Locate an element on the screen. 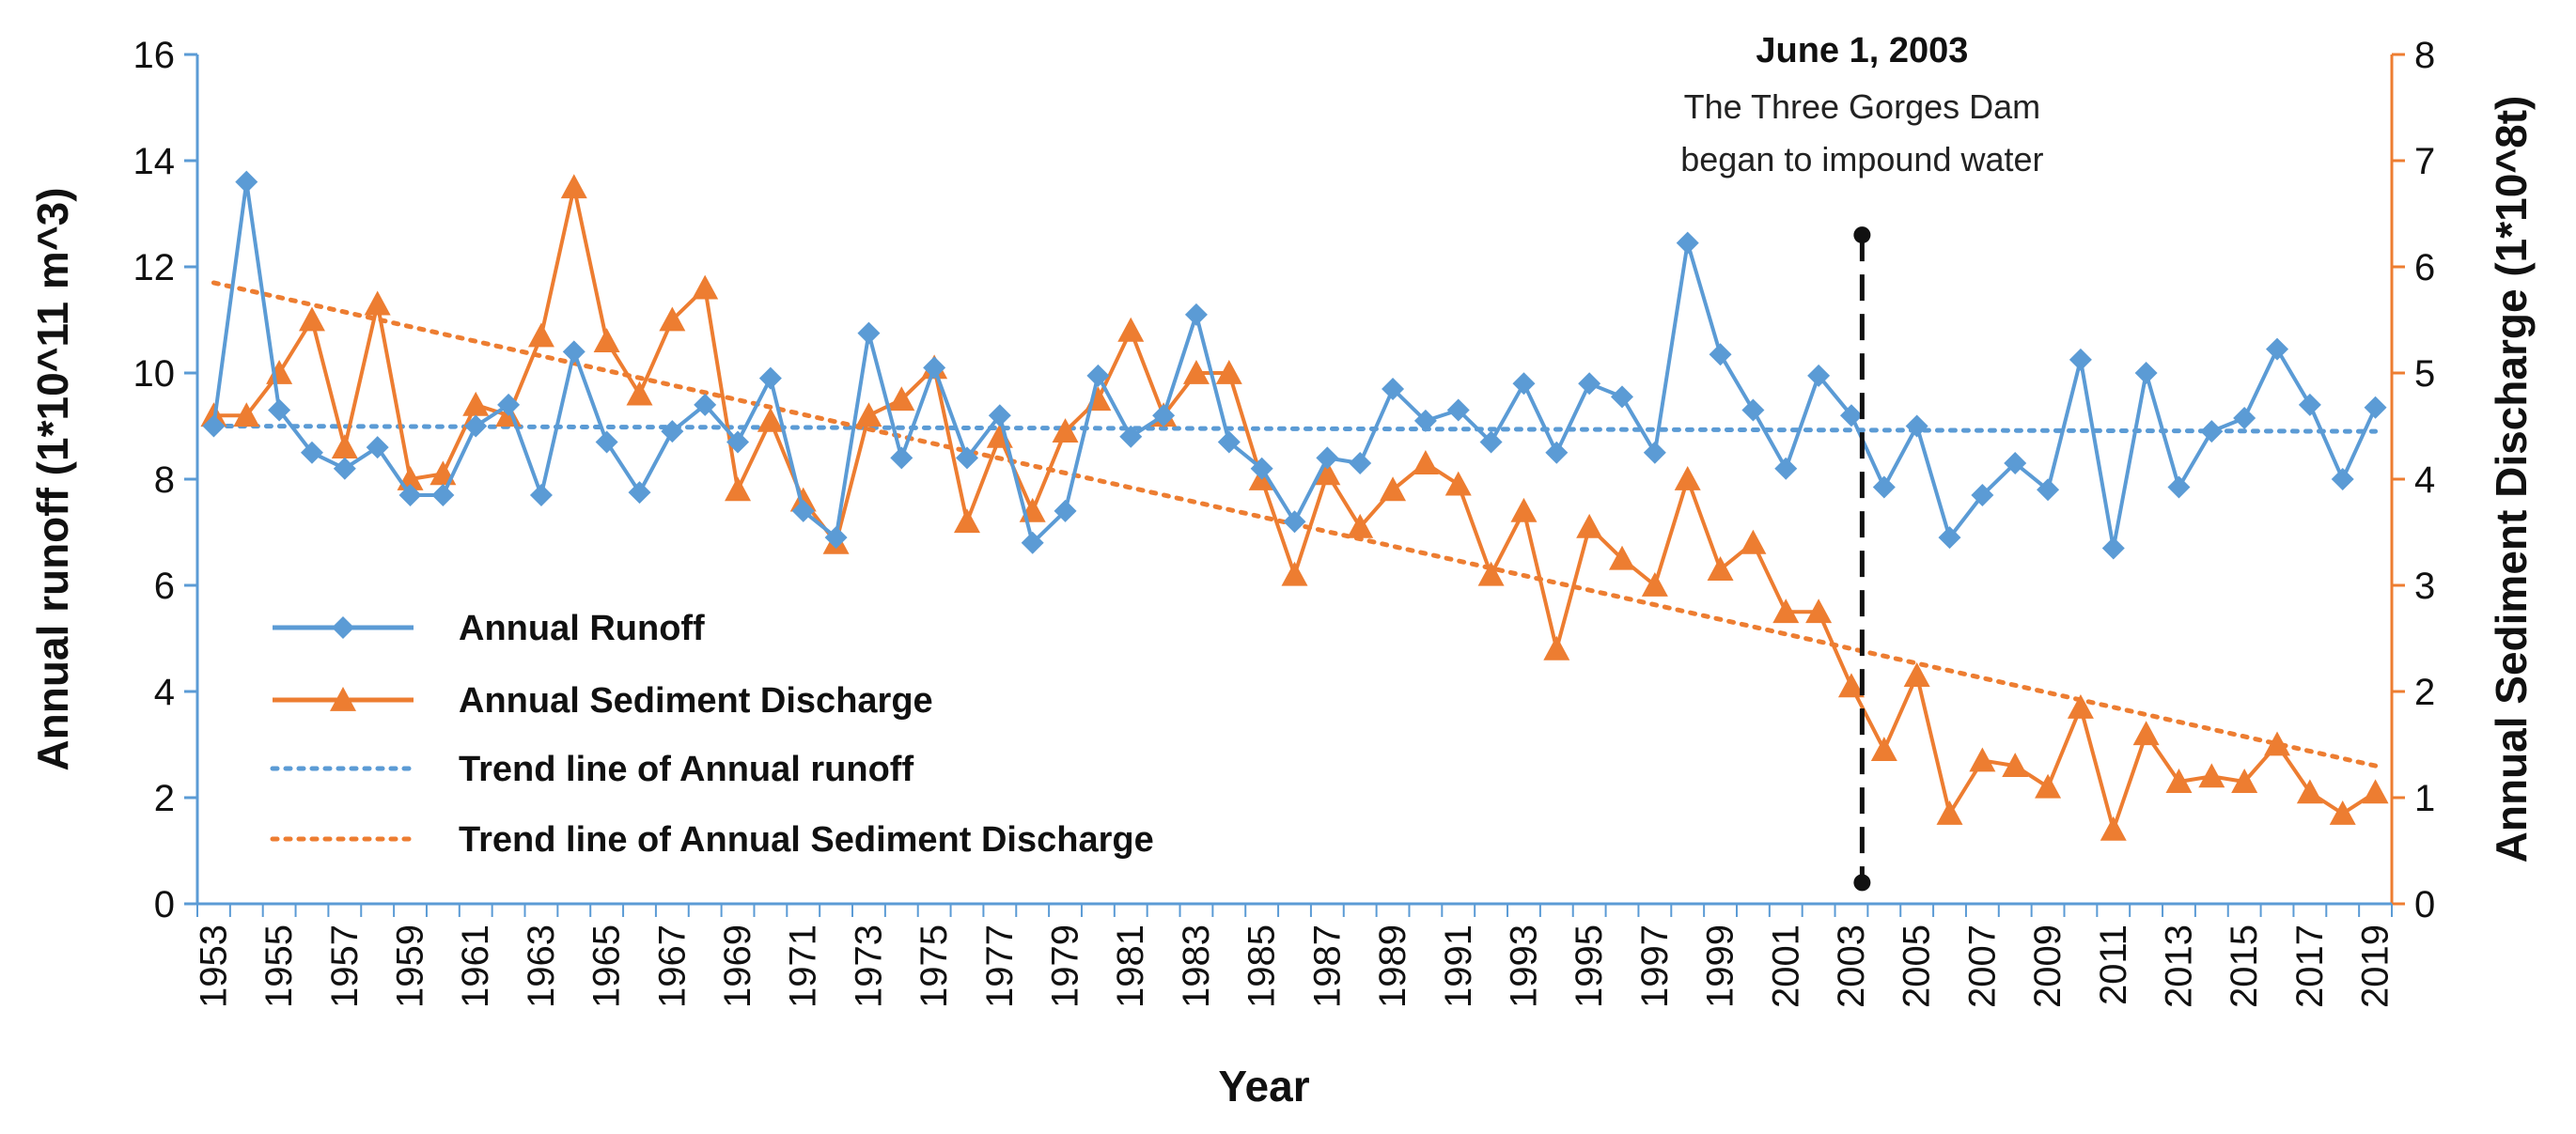  dam-marker-bottom-dot is located at coordinates (1862, 883).